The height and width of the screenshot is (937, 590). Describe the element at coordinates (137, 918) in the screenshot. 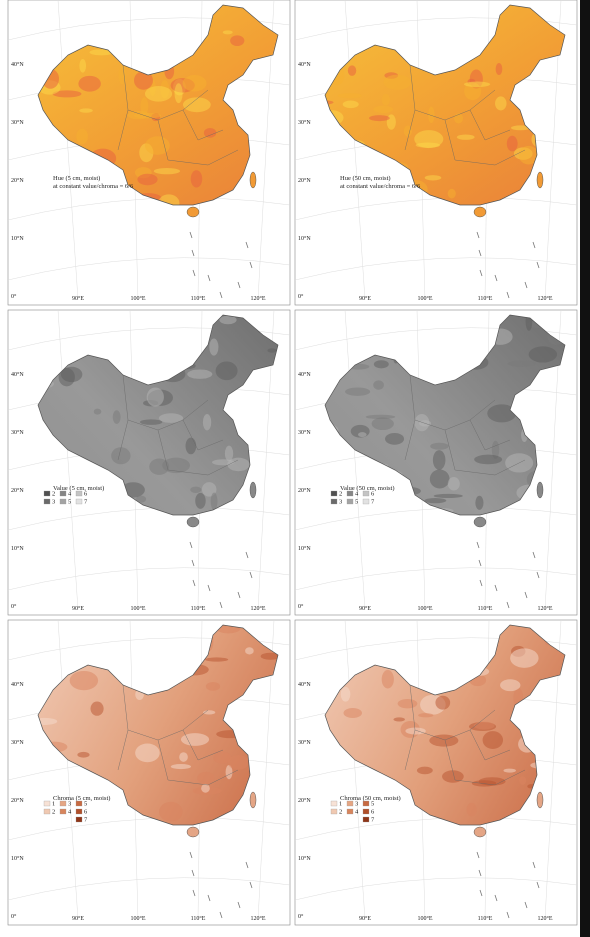

I see `lon-tick-label: 100°E` at that location.